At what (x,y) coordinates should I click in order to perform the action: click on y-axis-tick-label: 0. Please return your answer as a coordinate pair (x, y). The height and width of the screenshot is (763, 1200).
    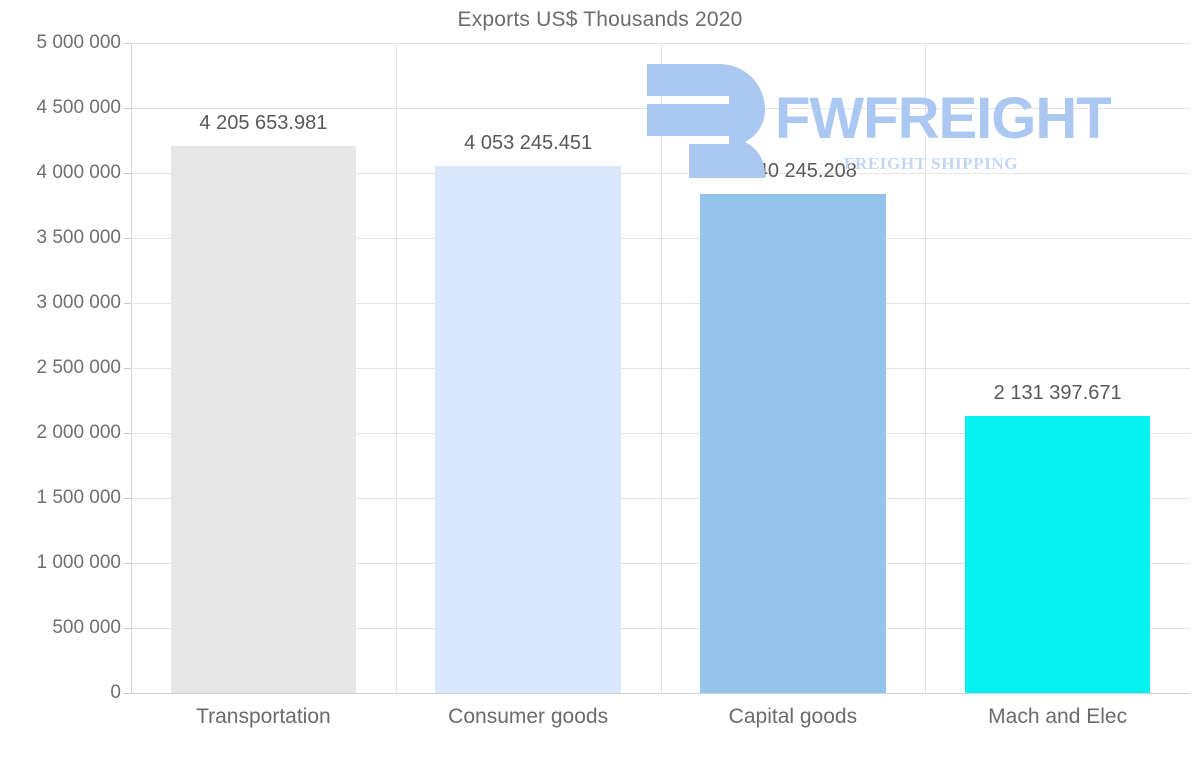
    Looking at the image, I should click on (115, 692).